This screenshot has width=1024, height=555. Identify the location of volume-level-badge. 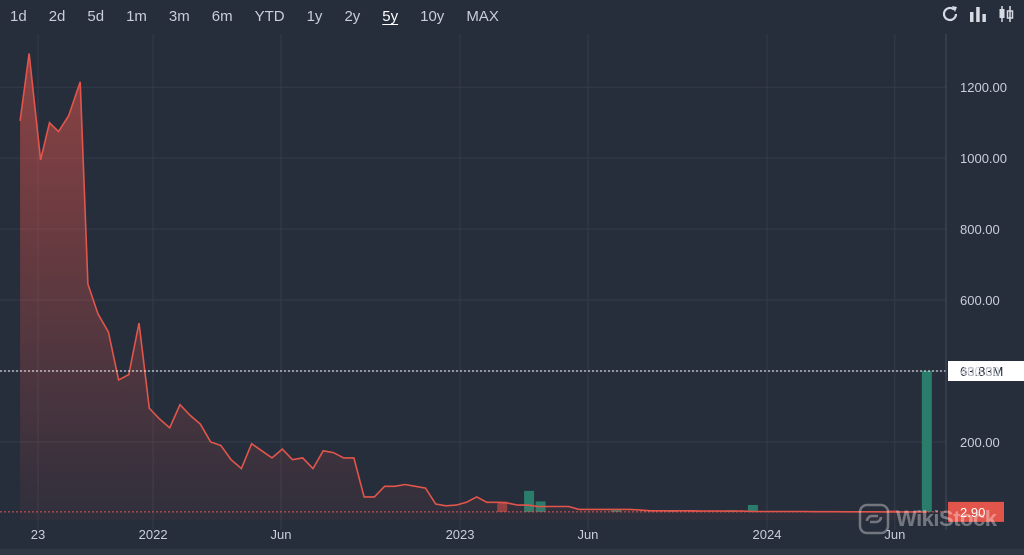
(986, 371).